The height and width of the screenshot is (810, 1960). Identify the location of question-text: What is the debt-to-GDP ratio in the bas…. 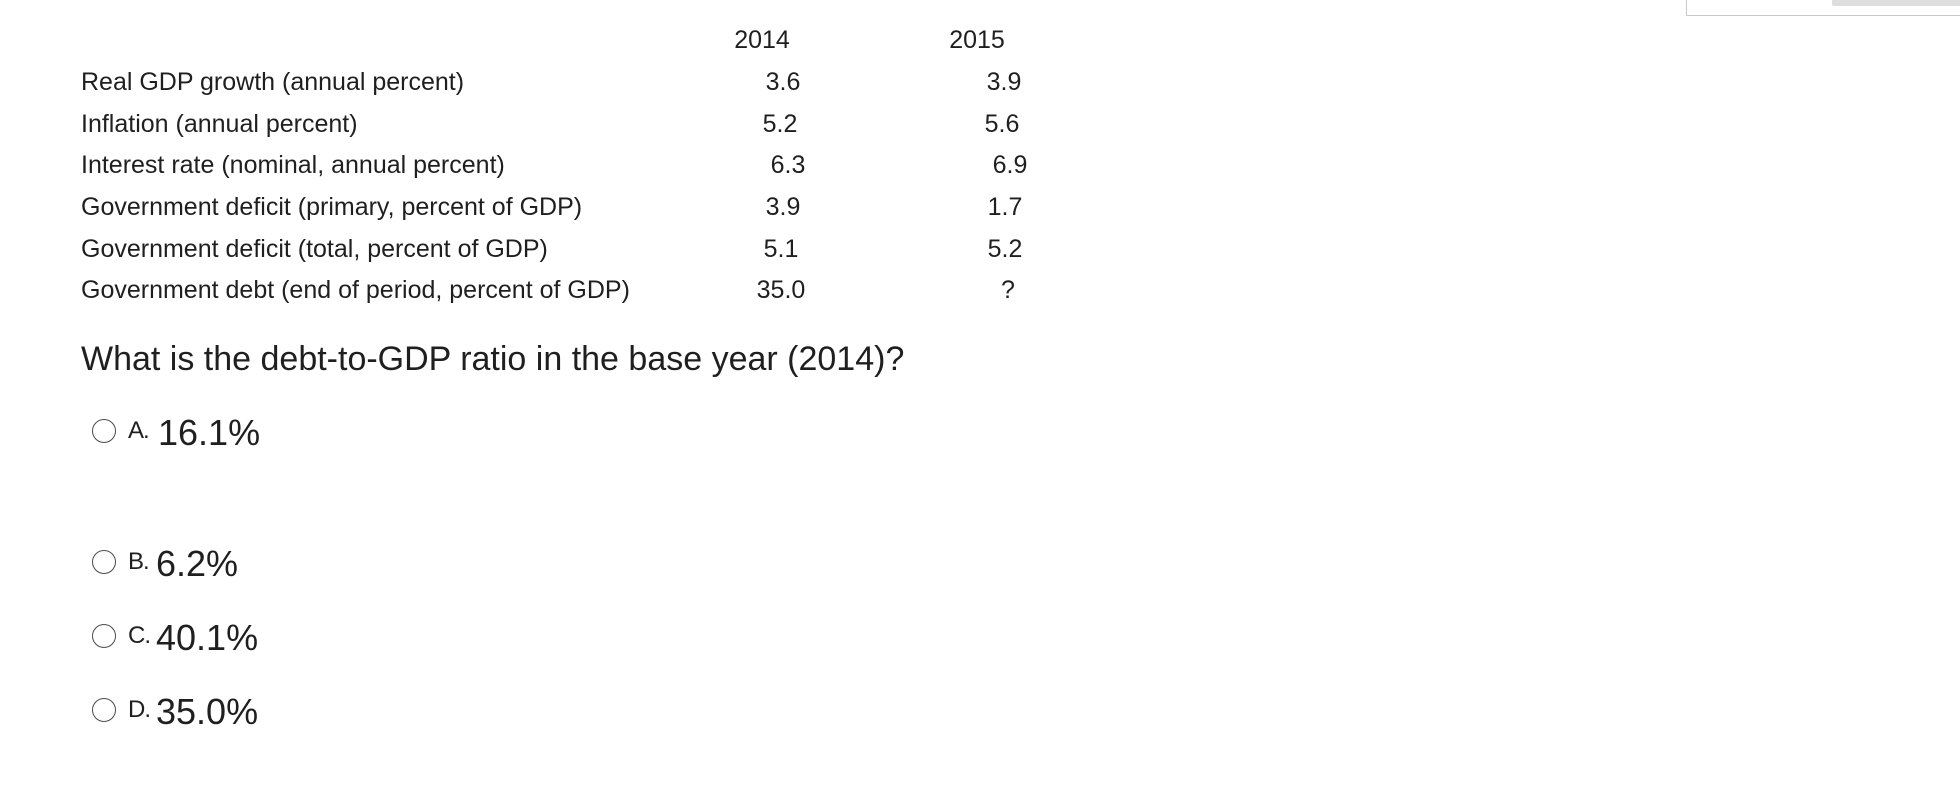
(493, 359).